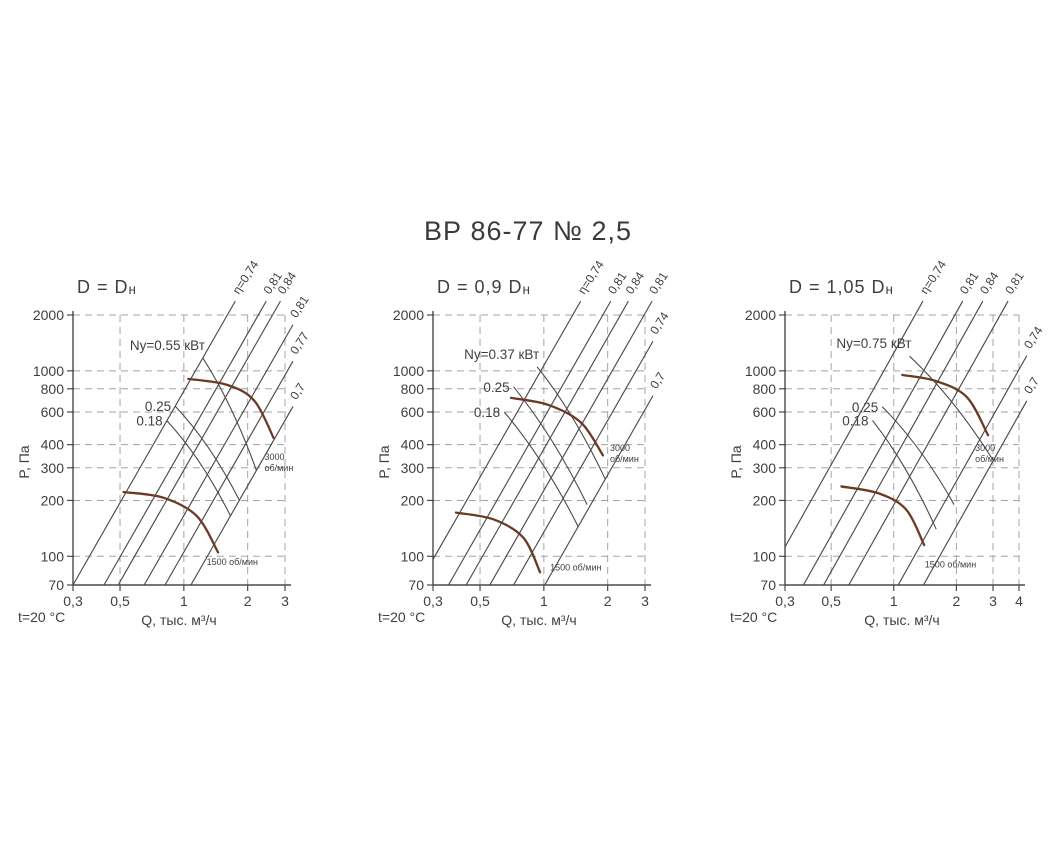 The height and width of the screenshot is (864, 1056). I want to click on page-title: ВР 86-77 № 2,5, so click(528, 231).